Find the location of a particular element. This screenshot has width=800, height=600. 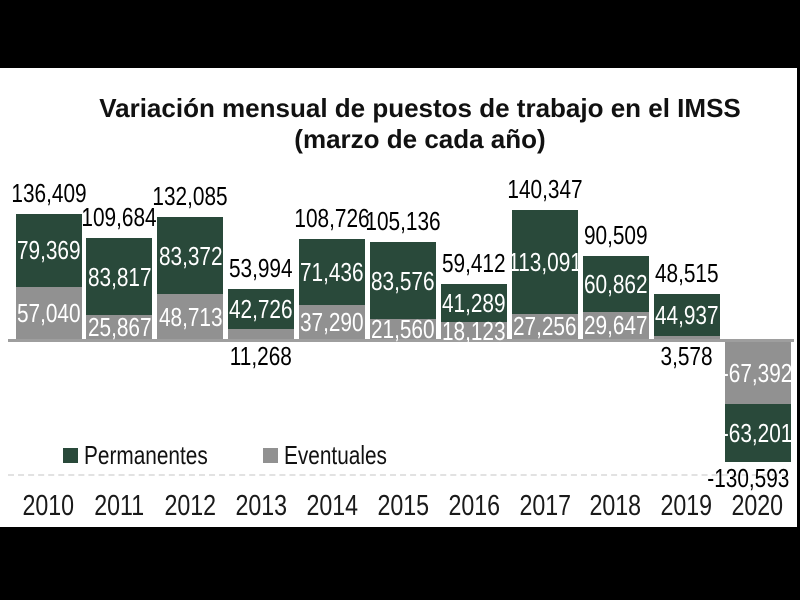

segment-value-label: 42,726 is located at coordinates (261, 308).